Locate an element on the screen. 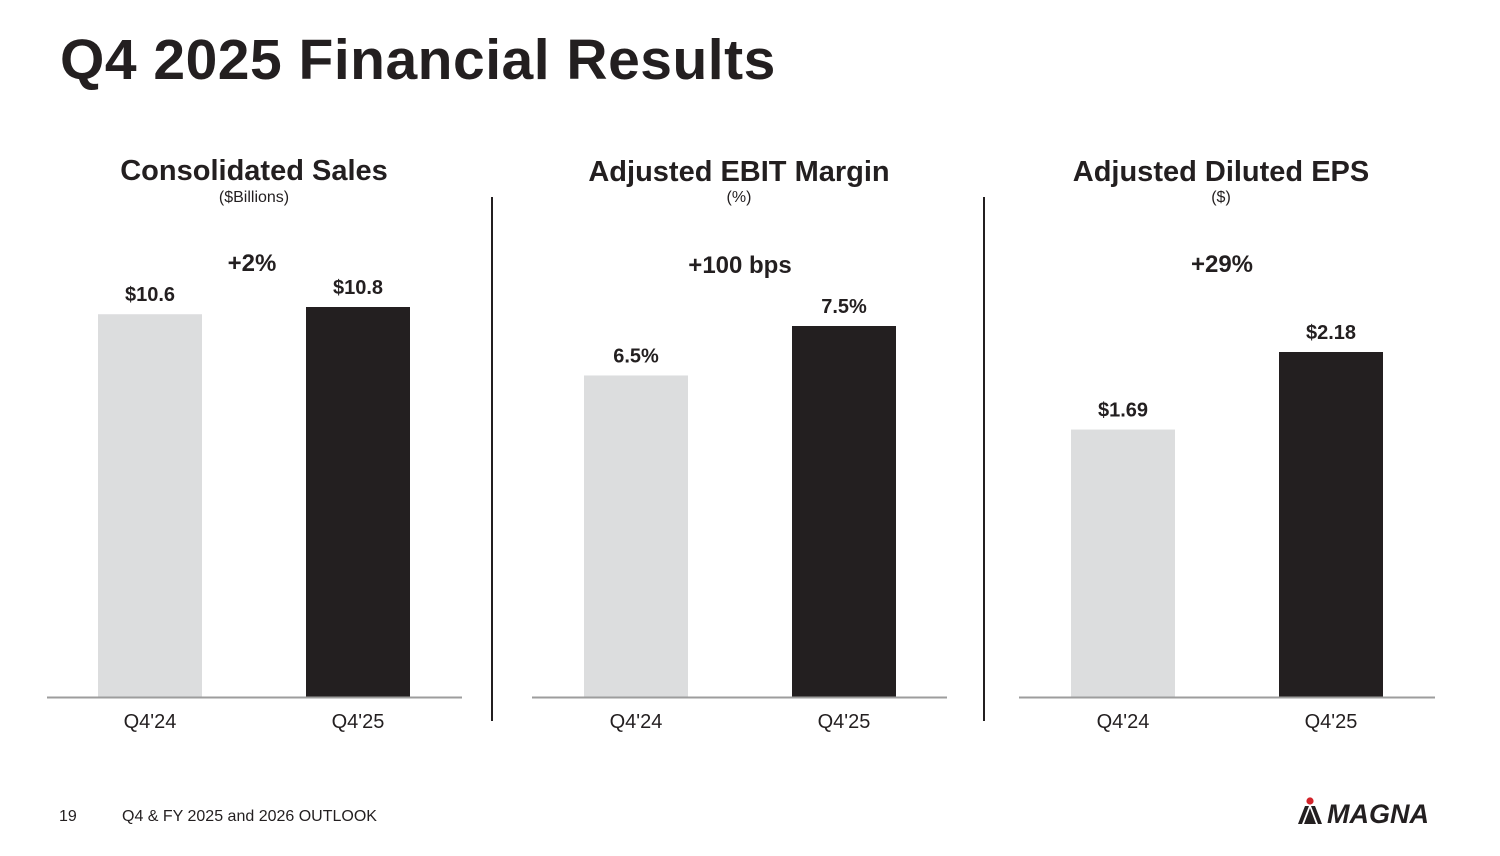  data-label-eps: $2.18 is located at coordinates (1331, 333).